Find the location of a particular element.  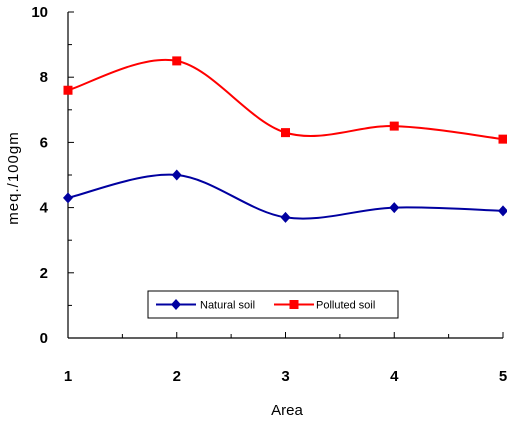

legend-label: Natural soil is located at coordinates (227, 306).